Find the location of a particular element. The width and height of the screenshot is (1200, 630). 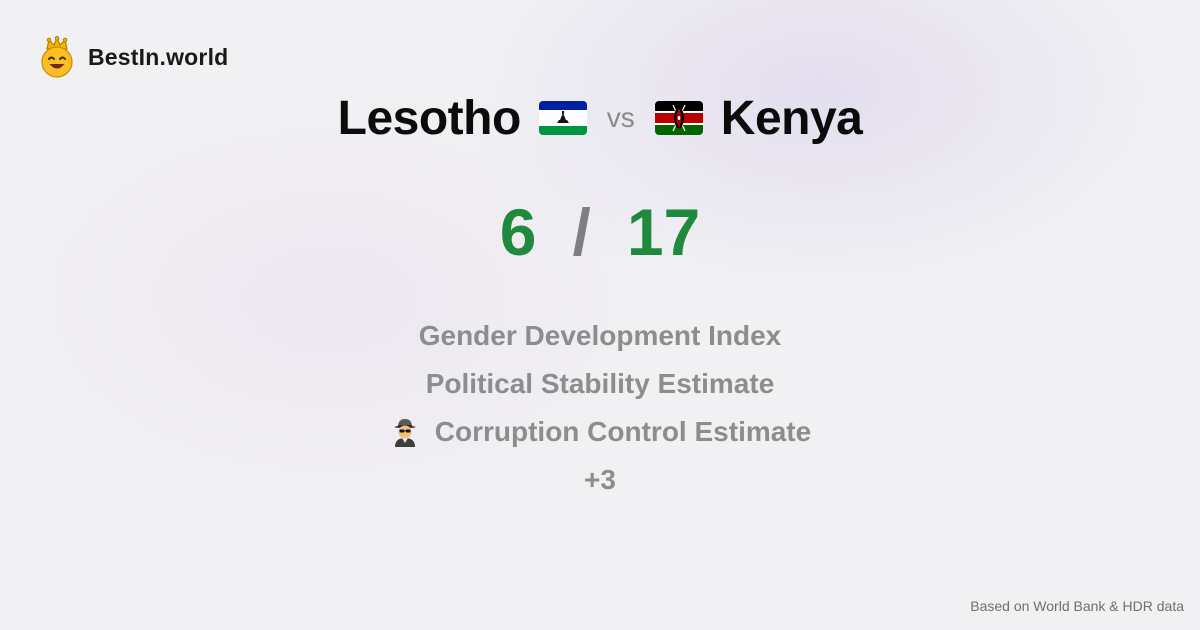

metric-item: Political Stability Estimate is located at coordinates (600, 384).